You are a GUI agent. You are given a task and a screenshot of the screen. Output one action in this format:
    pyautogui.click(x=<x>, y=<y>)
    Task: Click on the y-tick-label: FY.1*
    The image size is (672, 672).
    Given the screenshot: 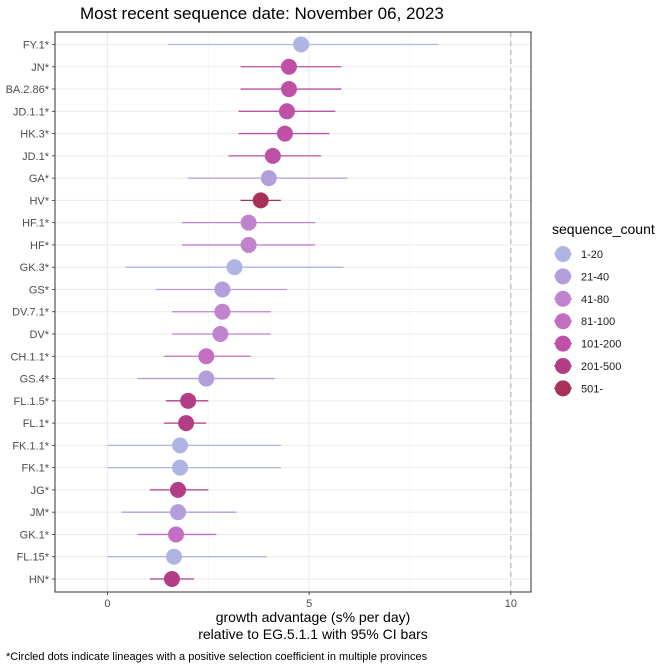 What is the action you would take?
    pyautogui.click(x=36, y=46)
    